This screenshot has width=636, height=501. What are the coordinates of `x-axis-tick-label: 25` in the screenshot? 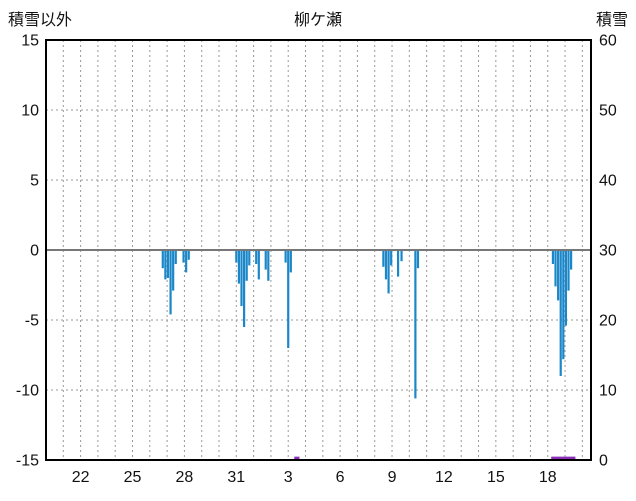 It's located at (133, 477).